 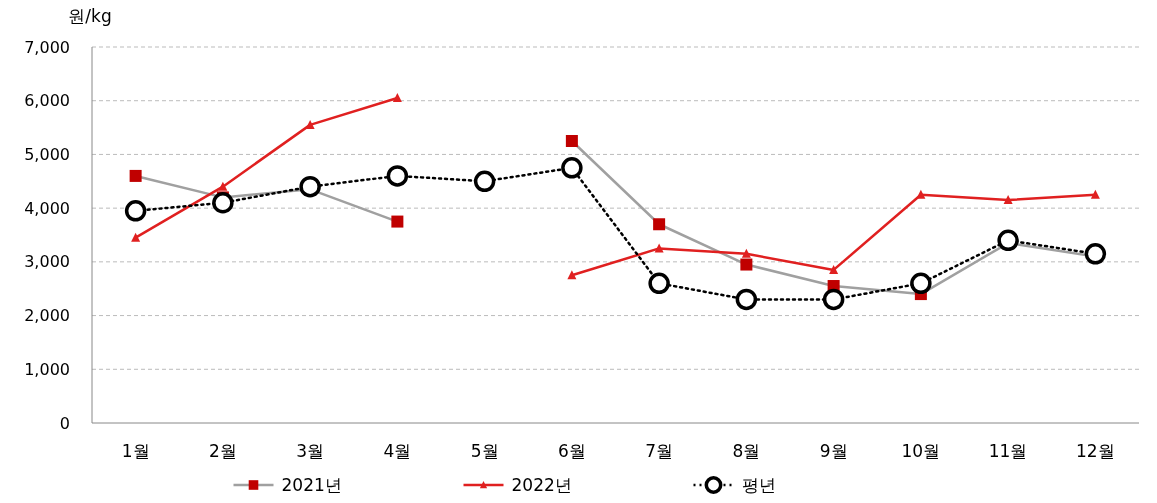 What do you see at coordinates (484, 451) in the screenshot?
I see `x-tick-label: 5월` at bounding box center [484, 451].